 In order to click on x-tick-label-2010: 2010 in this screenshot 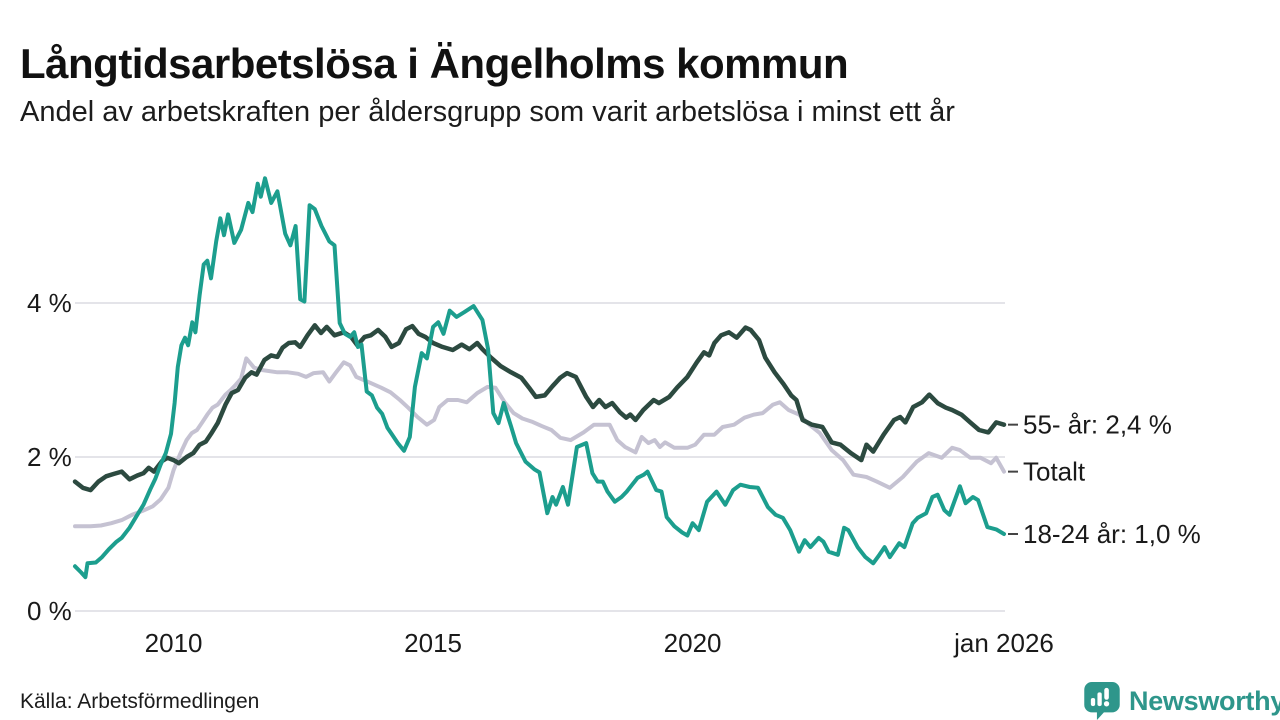, I will do `click(174, 643)`.